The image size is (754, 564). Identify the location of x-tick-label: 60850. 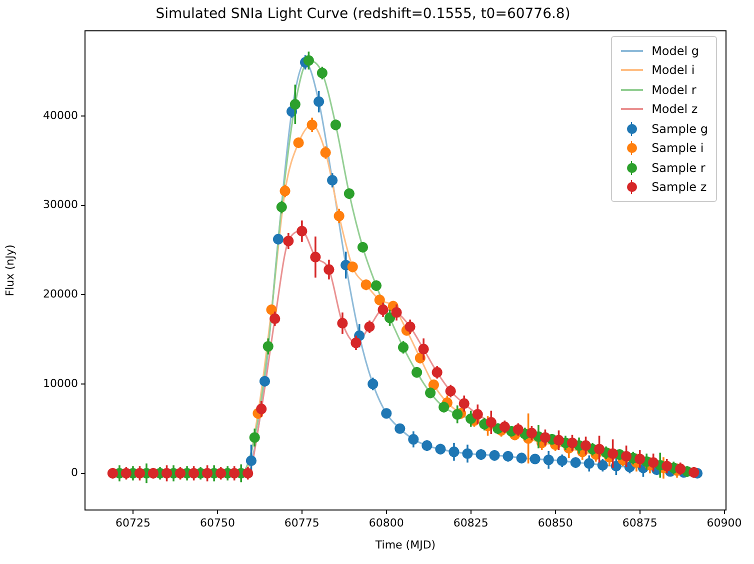
(555, 523).